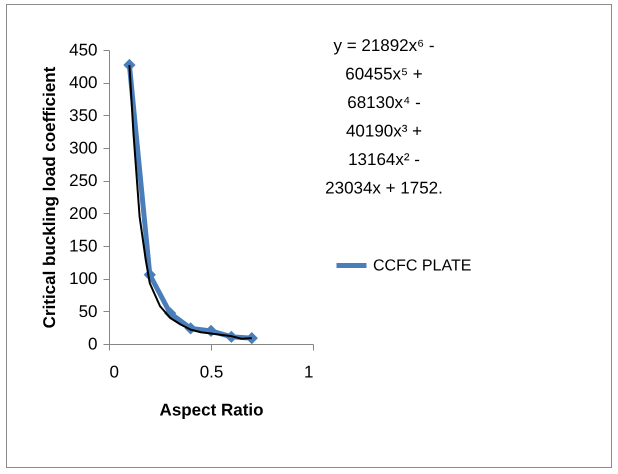 Image resolution: width=618 pixels, height=474 pixels. I want to click on x-tick-label: 1, so click(309, 372).